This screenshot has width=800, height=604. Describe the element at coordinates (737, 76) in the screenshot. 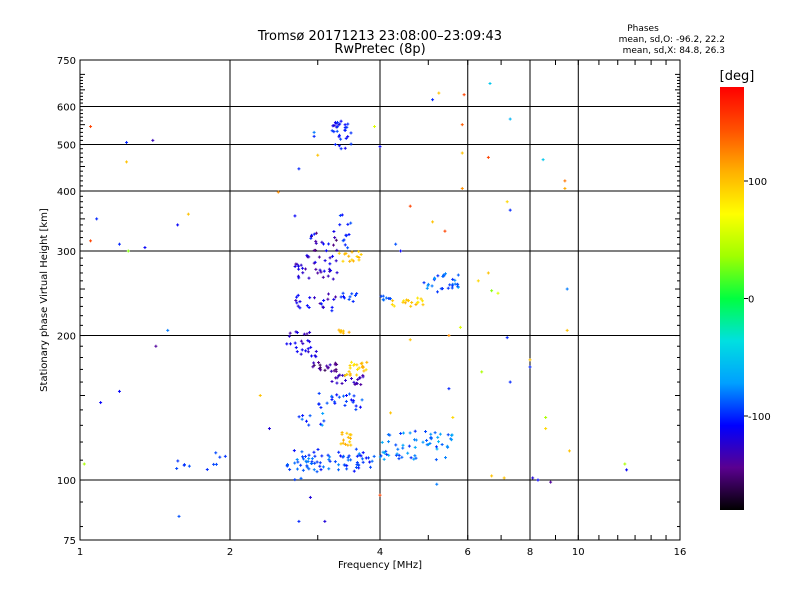

I see `colorbar-label: [deg]` at that location.